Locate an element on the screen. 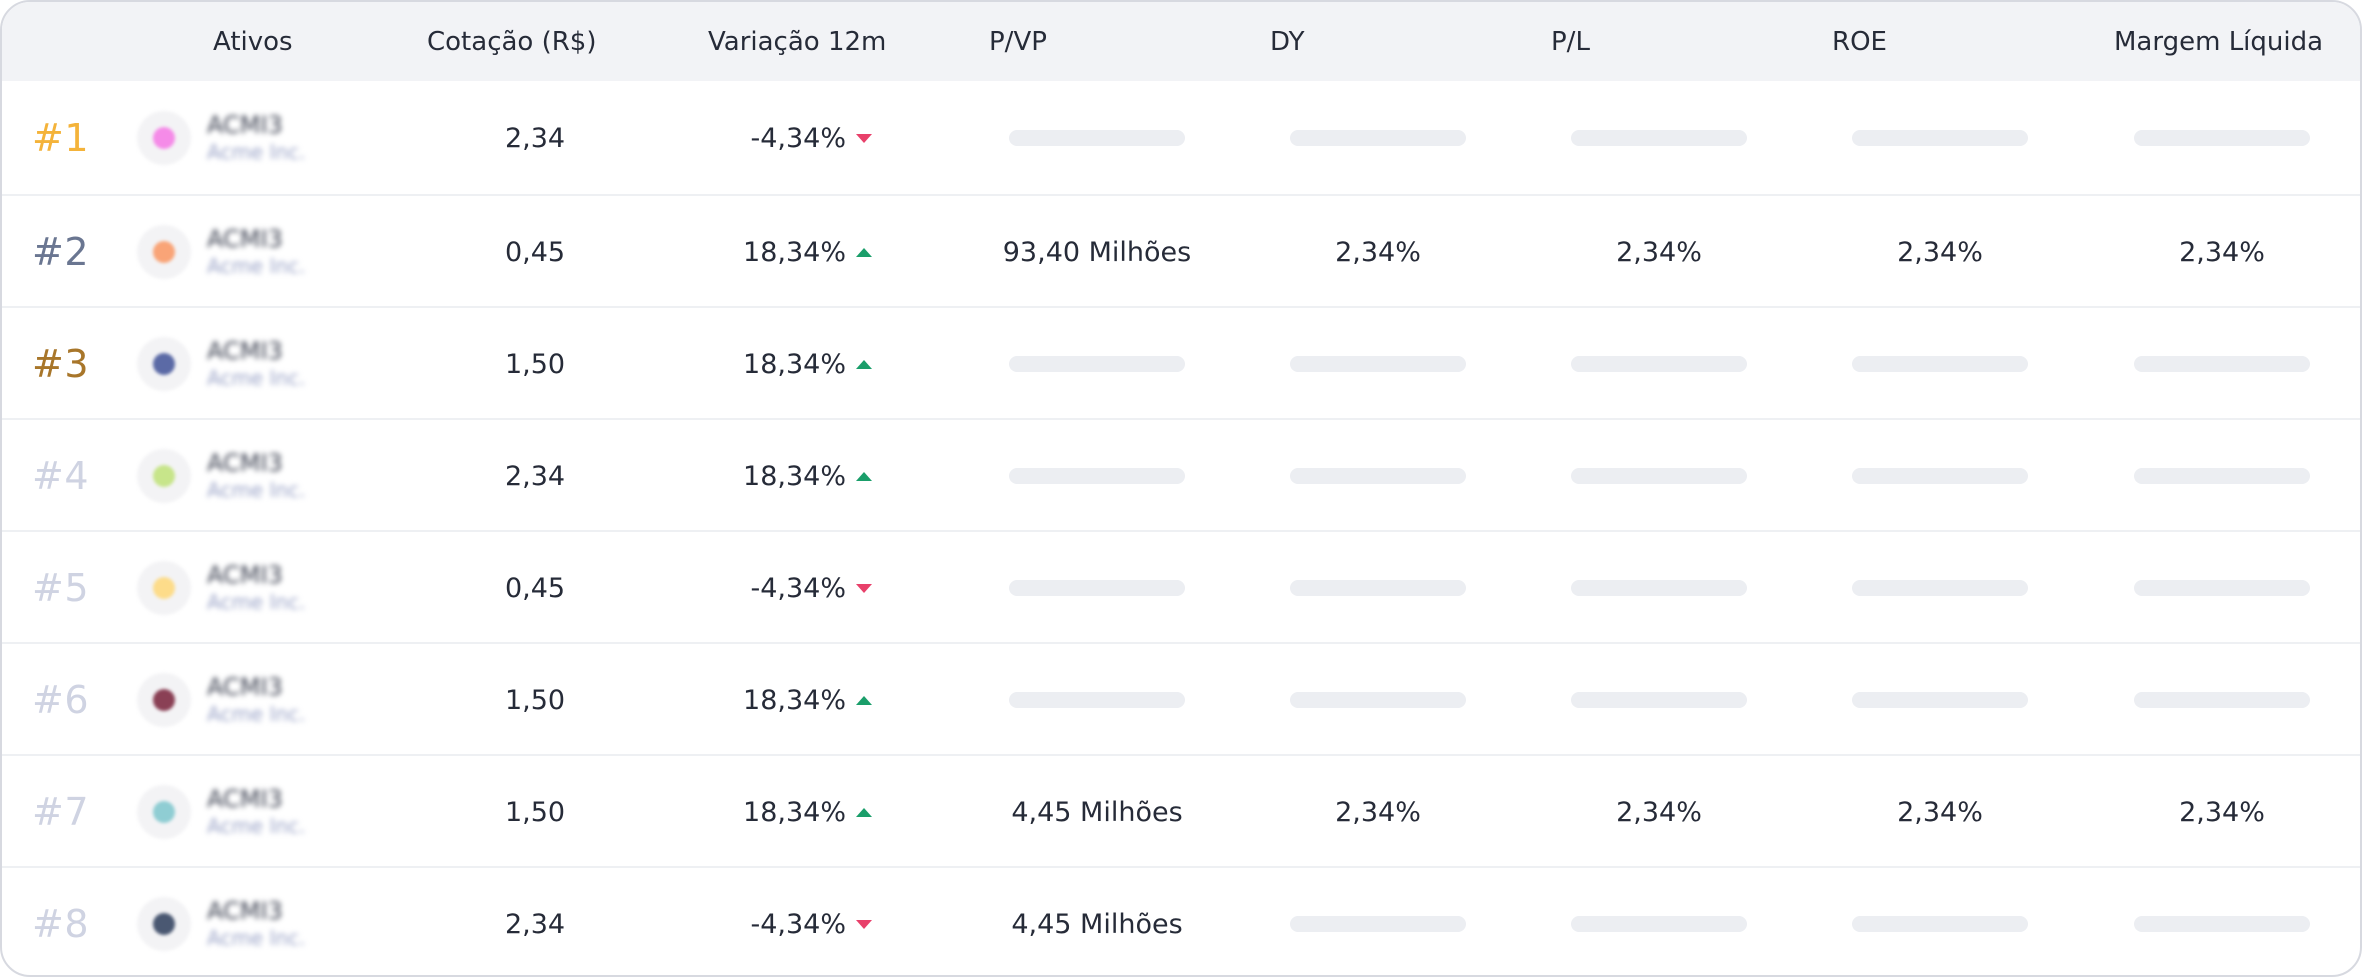 The height and width of the screenshot is (977, 2362). dy-value: 2,34% is located at coordinates (1378, 252).